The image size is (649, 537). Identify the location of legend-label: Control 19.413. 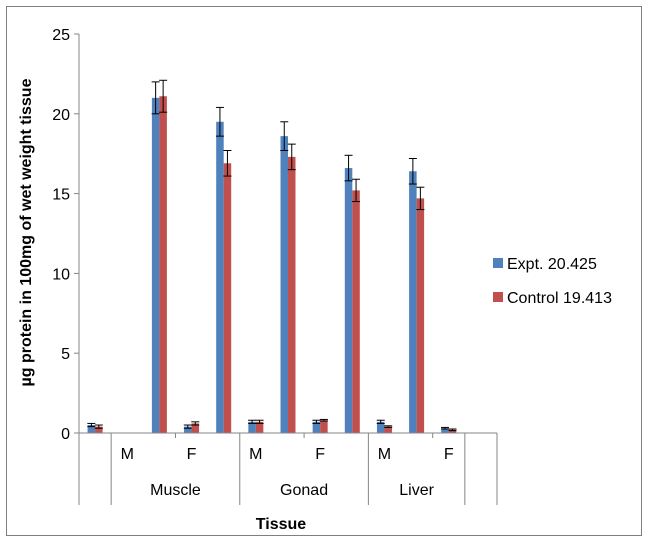
(559, 298).